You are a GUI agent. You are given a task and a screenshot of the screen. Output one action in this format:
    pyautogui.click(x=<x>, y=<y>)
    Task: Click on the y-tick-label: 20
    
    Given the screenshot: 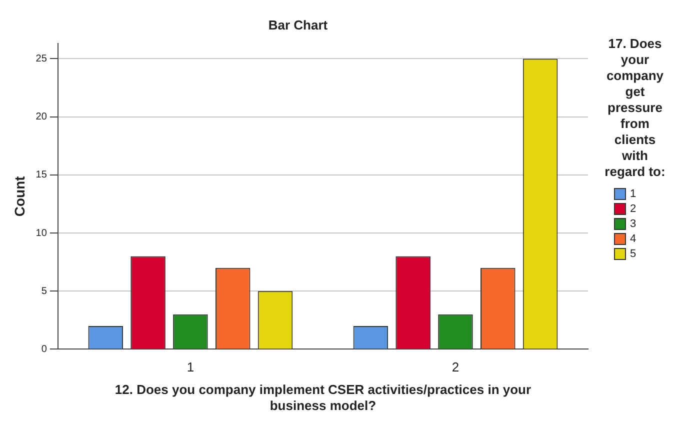 What is the action you would take?
    pyautogui.click(x=42, y=117)
    